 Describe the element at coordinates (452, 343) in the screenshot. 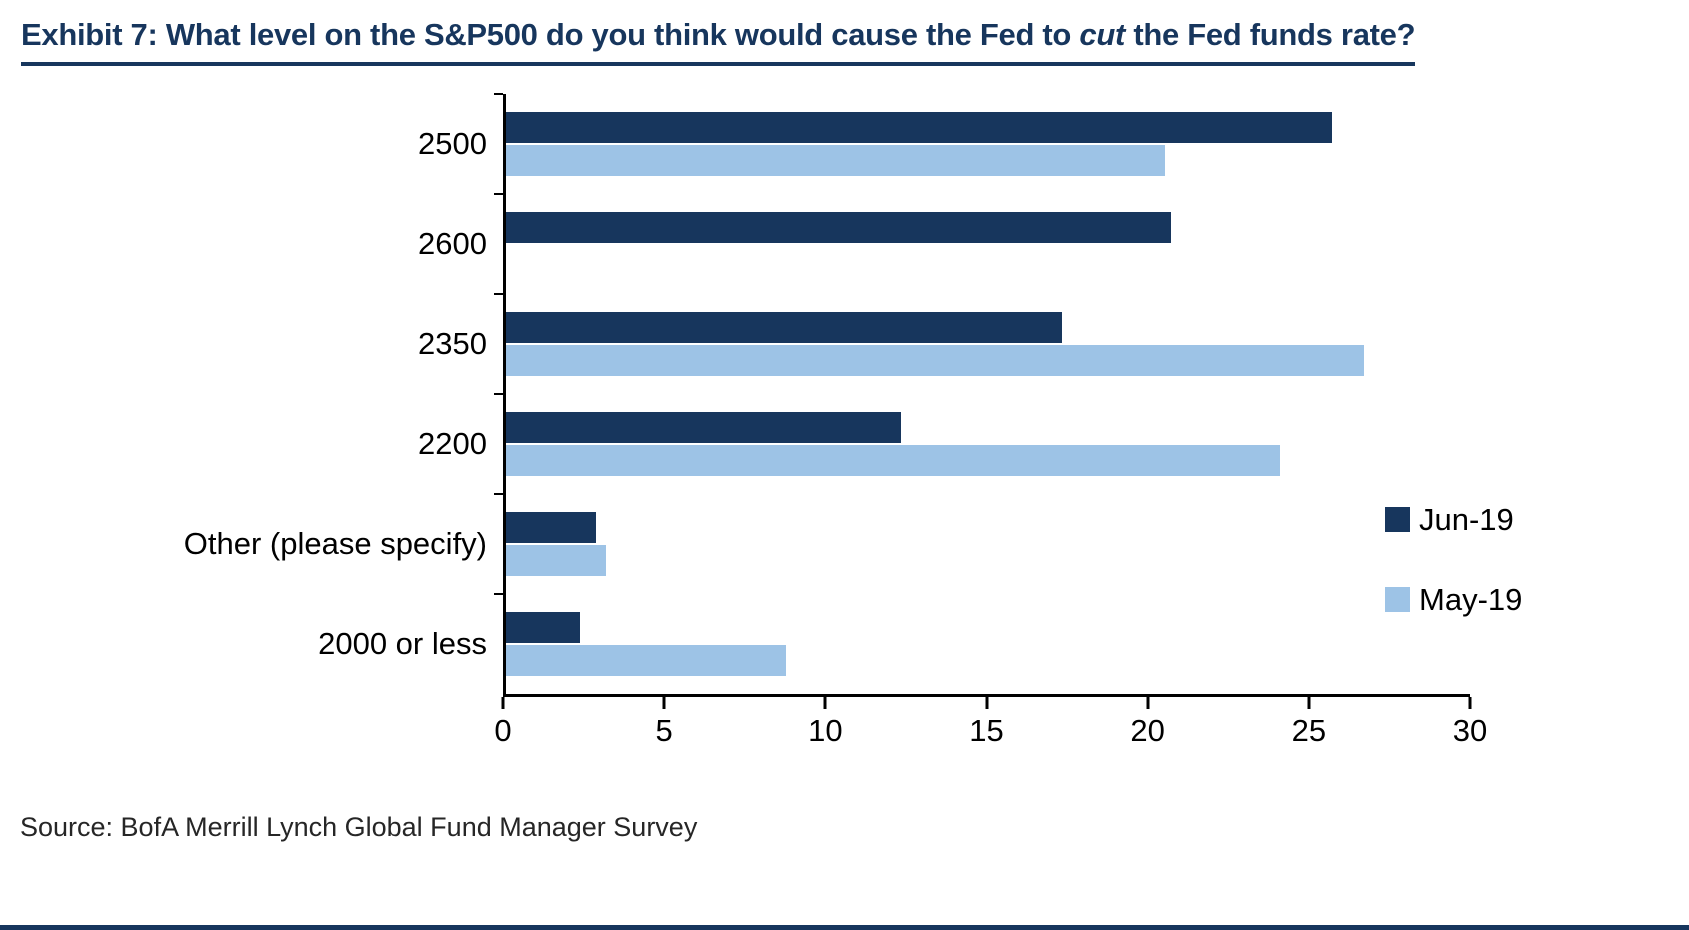

I see `category-label: 2350` at that location.